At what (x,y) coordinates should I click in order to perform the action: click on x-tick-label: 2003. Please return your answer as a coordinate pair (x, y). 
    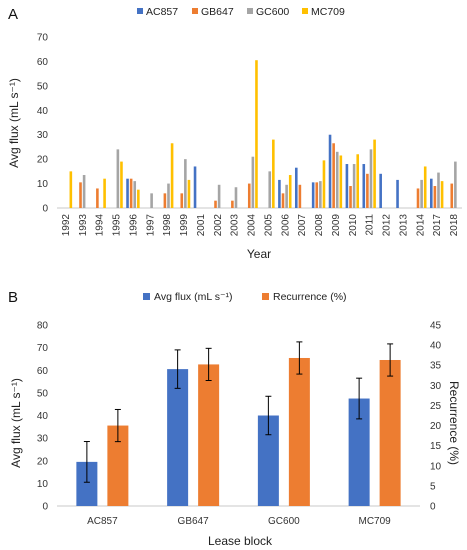
    Looking at the image, I should click on (235, 225).